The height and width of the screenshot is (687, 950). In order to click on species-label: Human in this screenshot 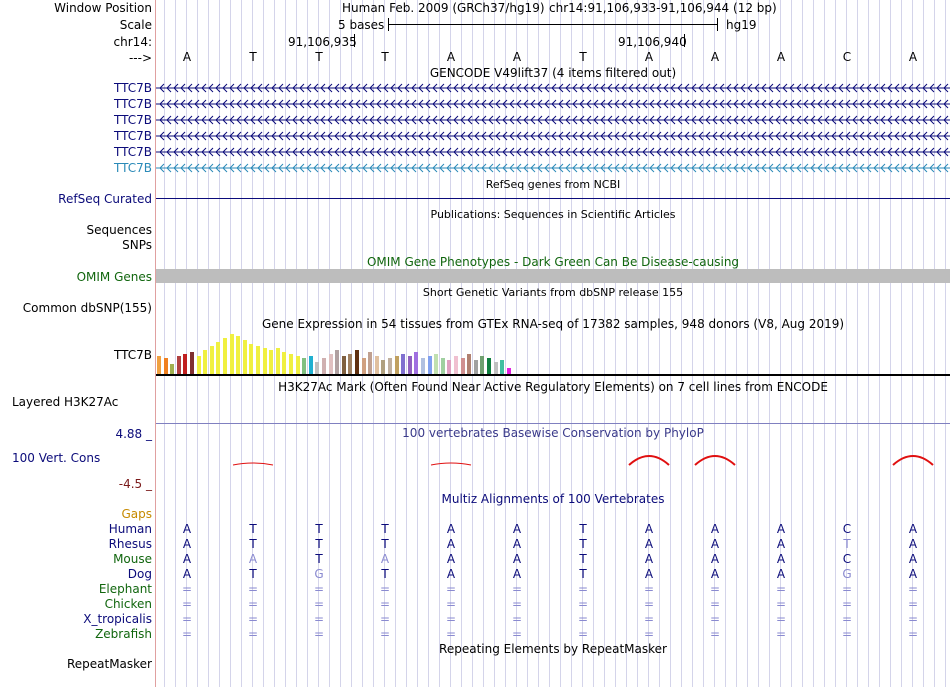, I will do `click(130, 529)`.